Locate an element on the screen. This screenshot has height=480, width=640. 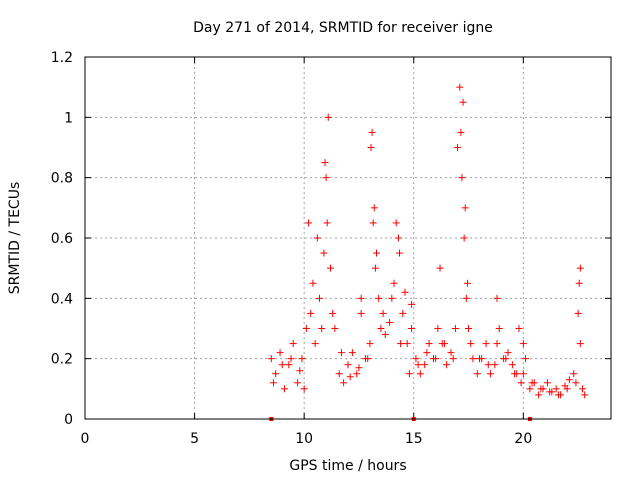
y-tick-label: 0.8 is located at coordinates (62, 179).